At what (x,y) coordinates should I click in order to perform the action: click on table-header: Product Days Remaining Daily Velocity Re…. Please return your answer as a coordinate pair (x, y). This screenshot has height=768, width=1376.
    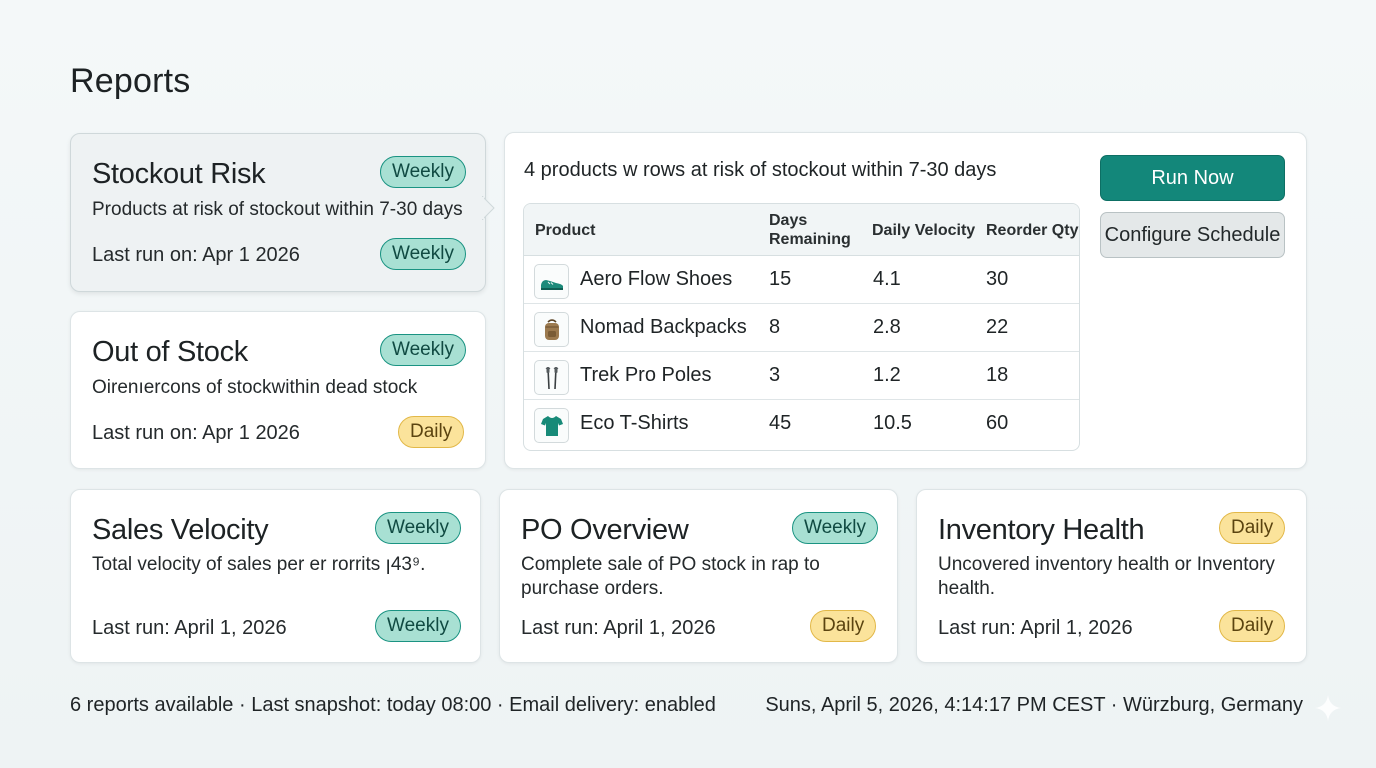
    Looking at the image, I should click on (801, 230).